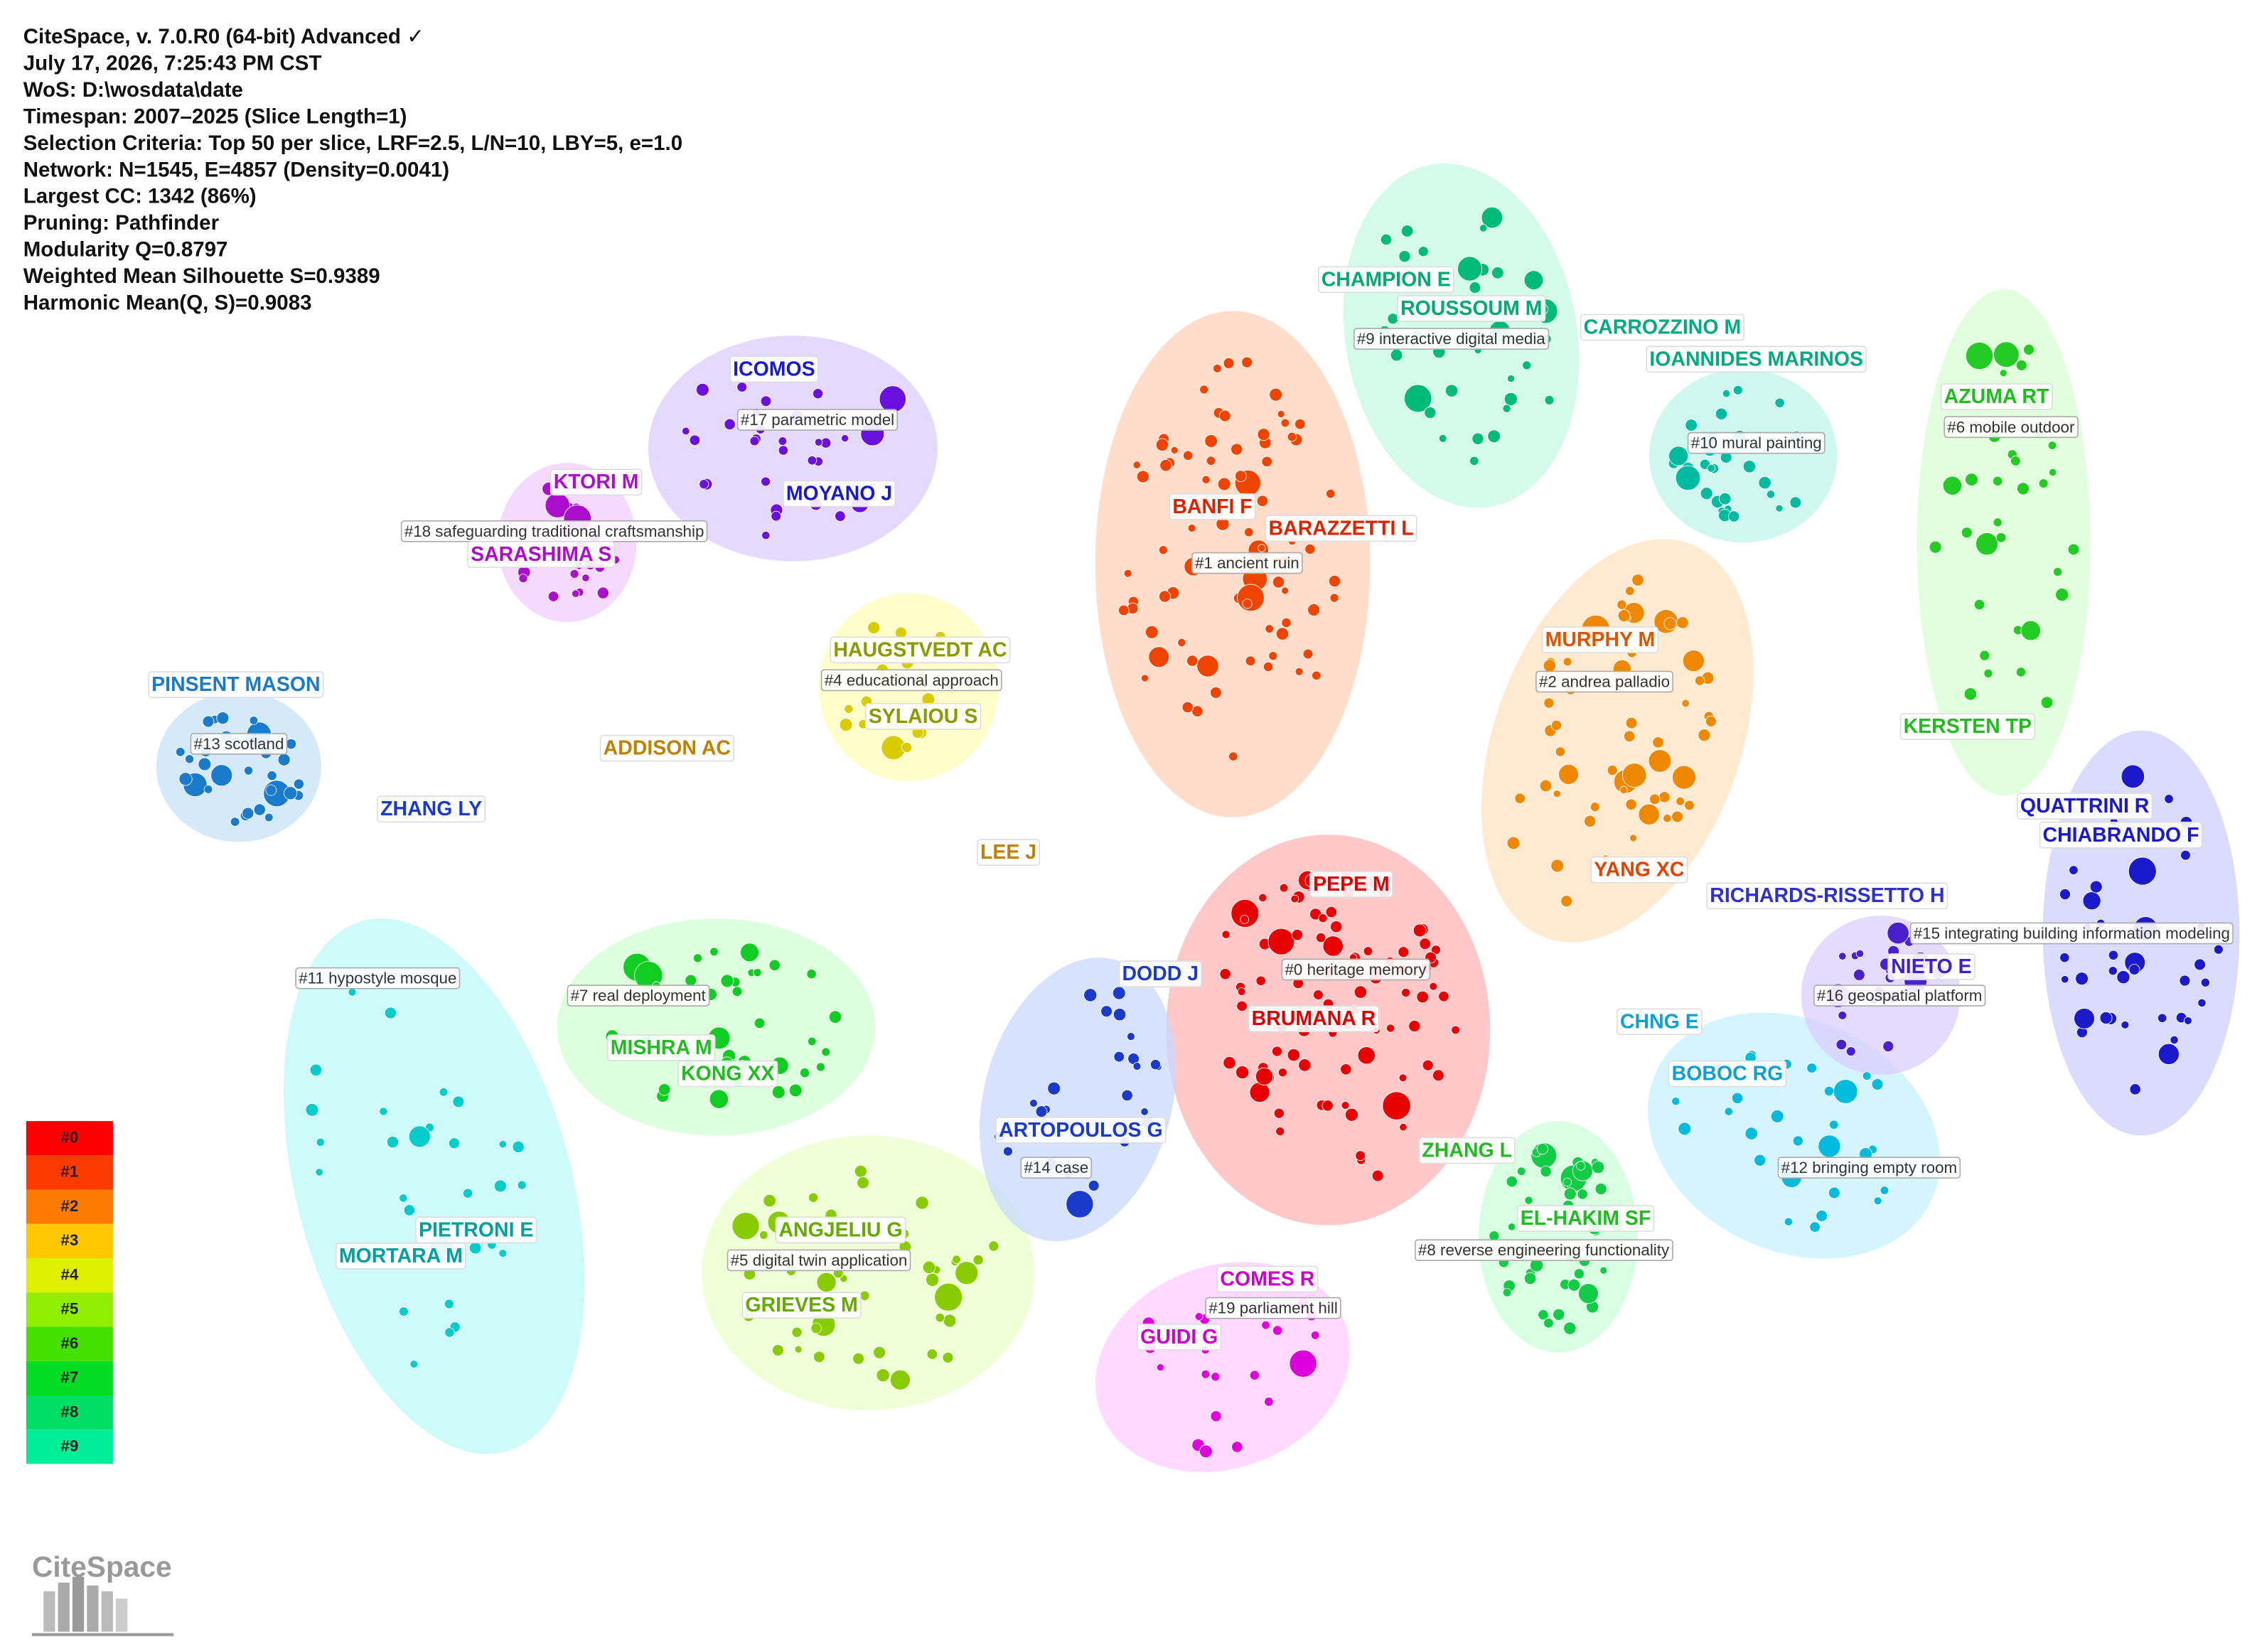 Image resolution: width=2257 pixels, height=1652 pixels. I want to click on legend-label: #3, so click(69, 1240).